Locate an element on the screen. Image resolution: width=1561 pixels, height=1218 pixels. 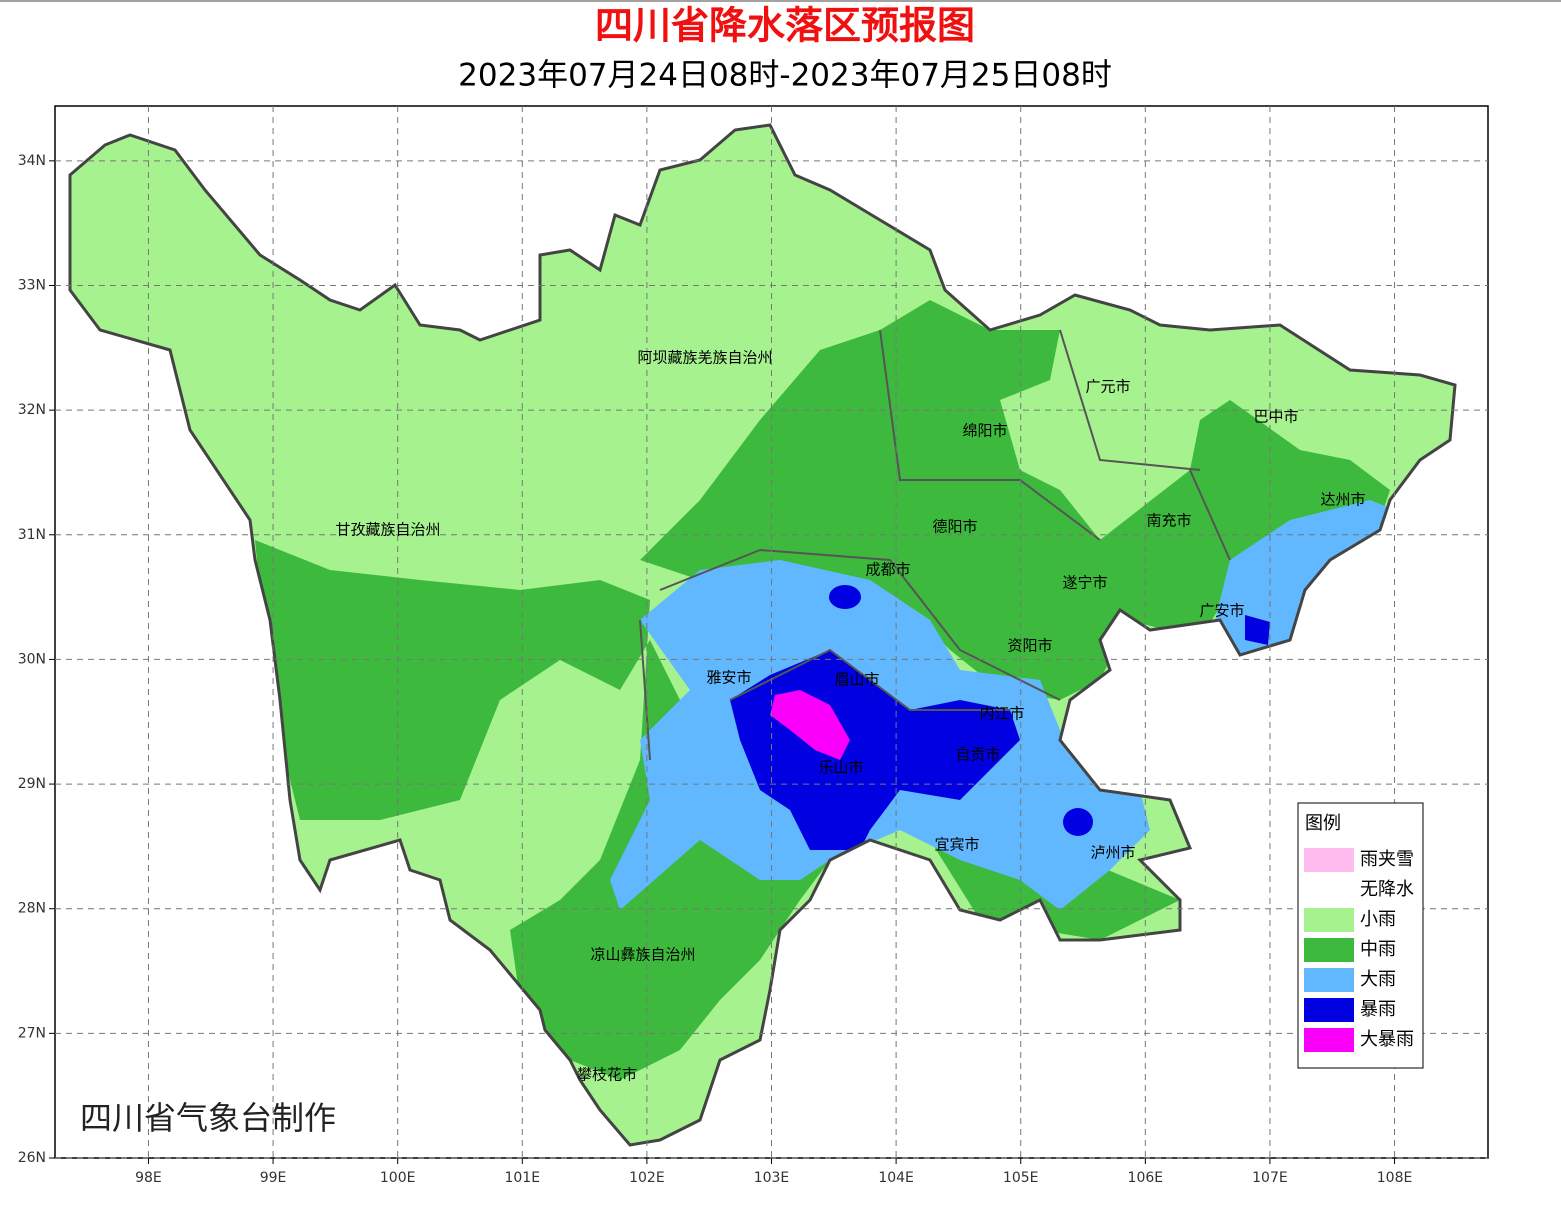
city-label: 德阳市 is located at coordinates (954, 527).